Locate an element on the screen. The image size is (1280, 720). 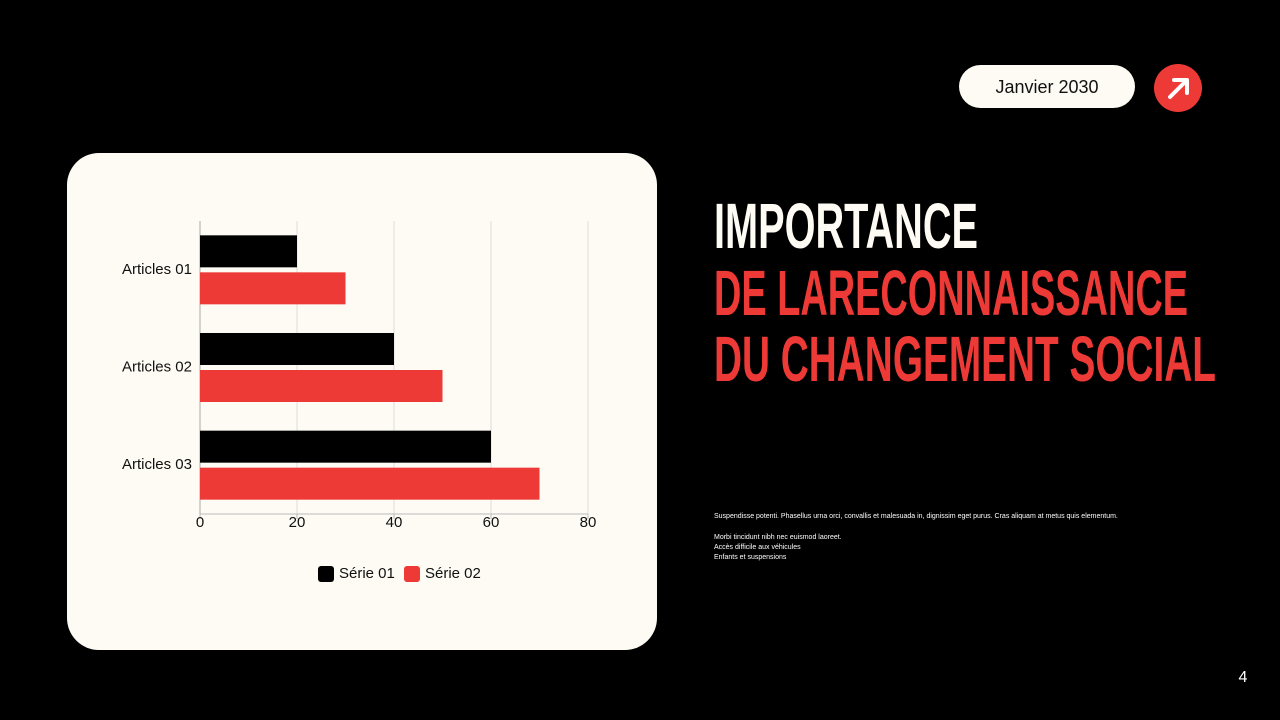
title-line: DE LARECONNAISSANCE is located at coordinates (951, 293).